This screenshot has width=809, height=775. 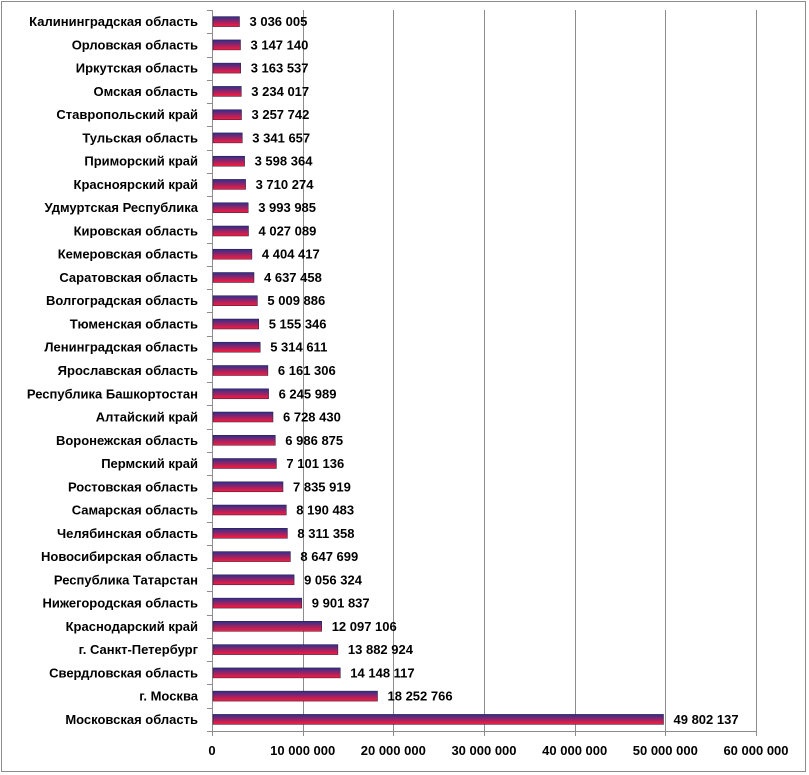 What do you see at coordinates (315, 463) in the screenshot?
I see `value-label: 7 101 136` at bounding box center [315, 463].